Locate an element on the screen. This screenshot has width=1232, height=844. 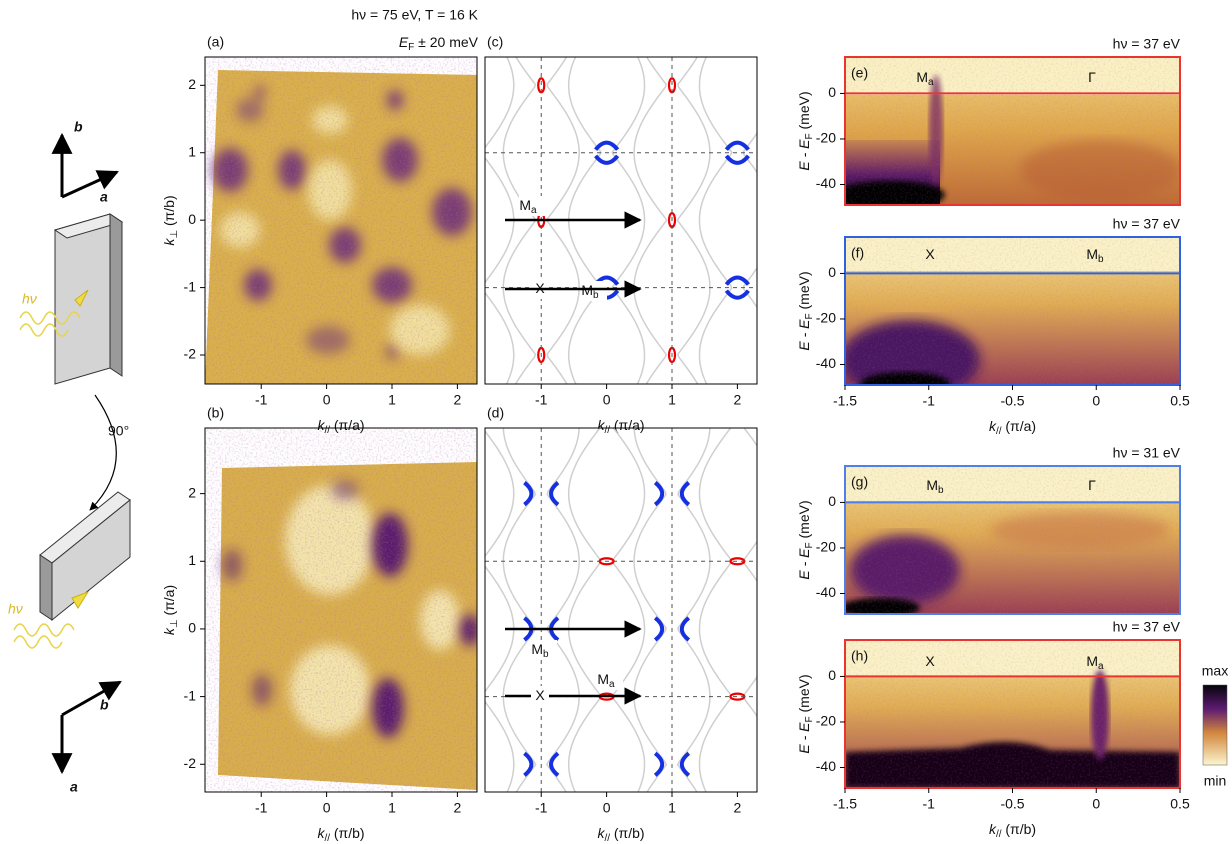
fermi-surface is located at coordinates (662, 610).